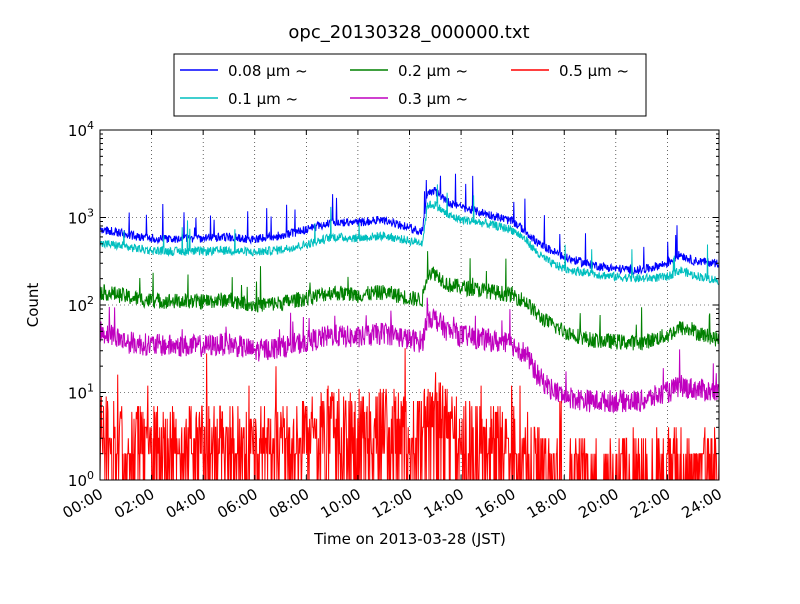 This screenshot has height=604, width=800. I want to click on y-tick-label: 10², so click(81, 304).